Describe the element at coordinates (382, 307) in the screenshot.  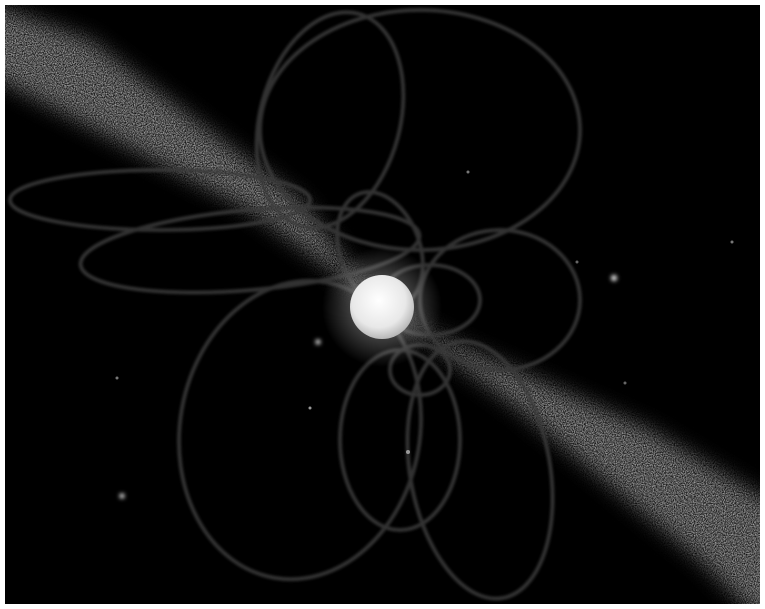
I see `neutron-star` at that location.